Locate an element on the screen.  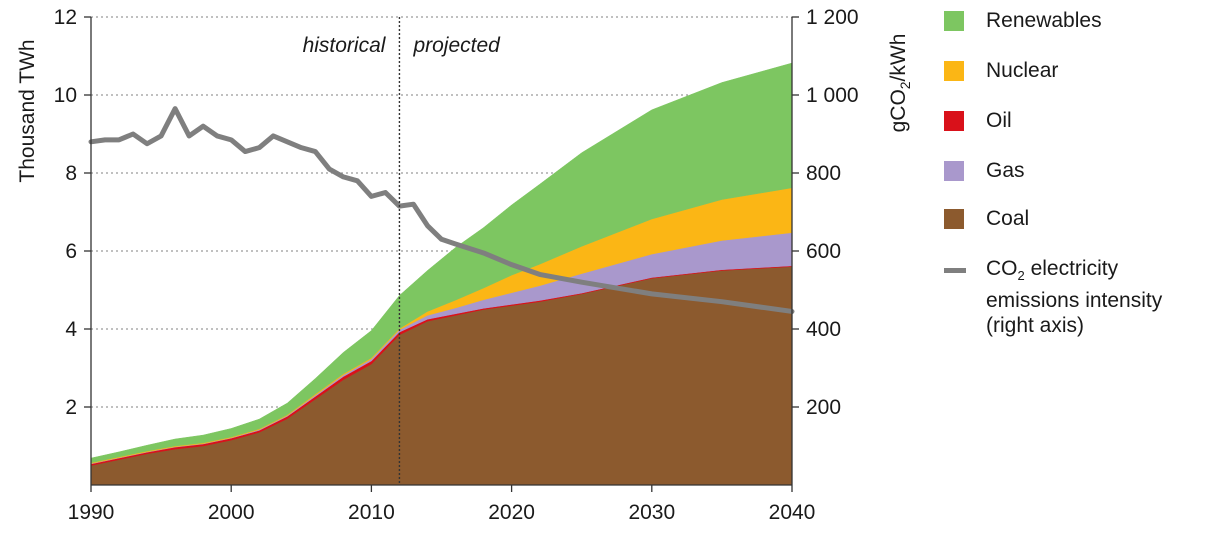
legend-label-renewables: Renewables is located at coordinates (1044, 20).